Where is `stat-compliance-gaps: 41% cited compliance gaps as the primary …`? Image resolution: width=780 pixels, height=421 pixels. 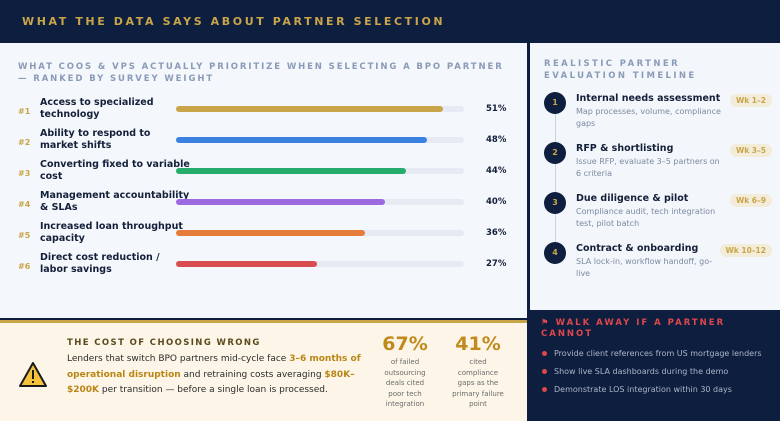
stat-compliance-gaps: 41% cited compliance gaps as the primary … is located at coordinates (478, 371).